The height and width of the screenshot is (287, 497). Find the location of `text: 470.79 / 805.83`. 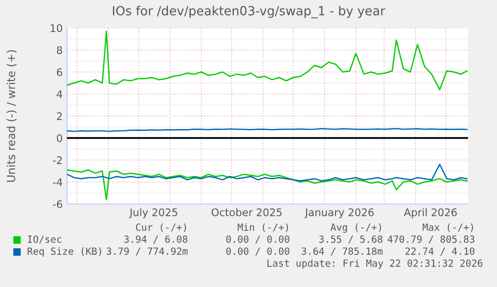

text: 470.79 / 805.83 is located at coordinates (431, 239).